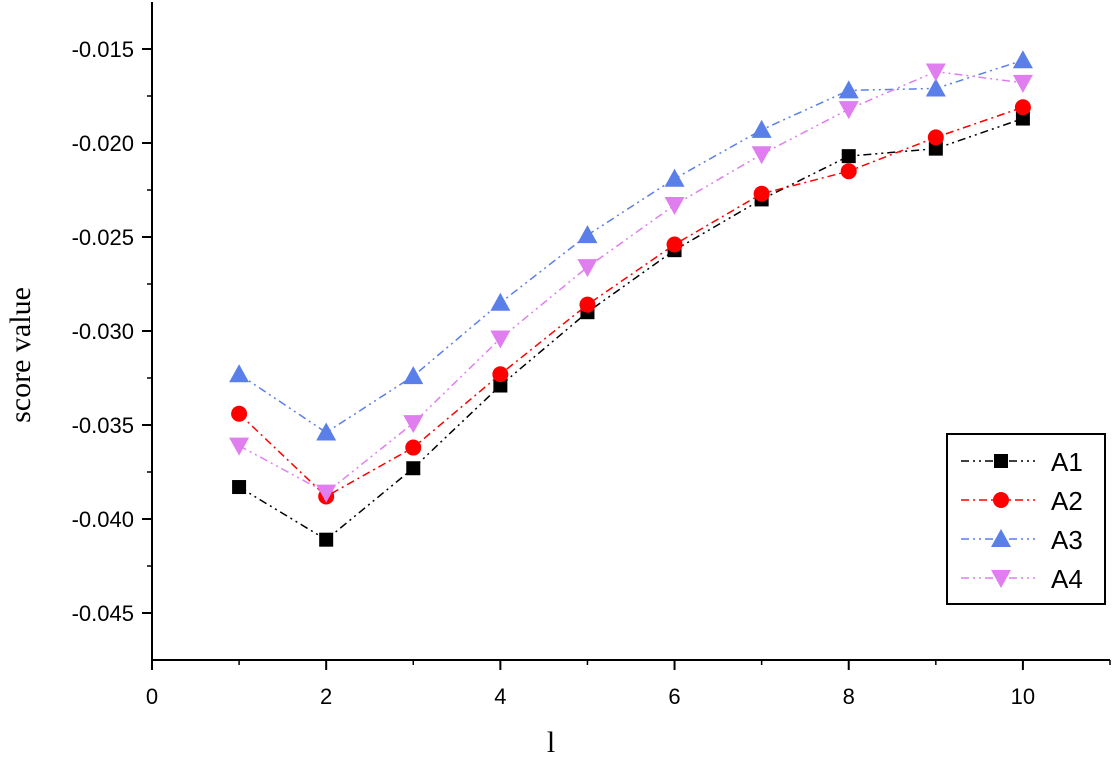  What do you see at coordinates (1067, 462) in the screenshot?
I see `legend-label-a1: A1` at bounding box center [1067, 462].